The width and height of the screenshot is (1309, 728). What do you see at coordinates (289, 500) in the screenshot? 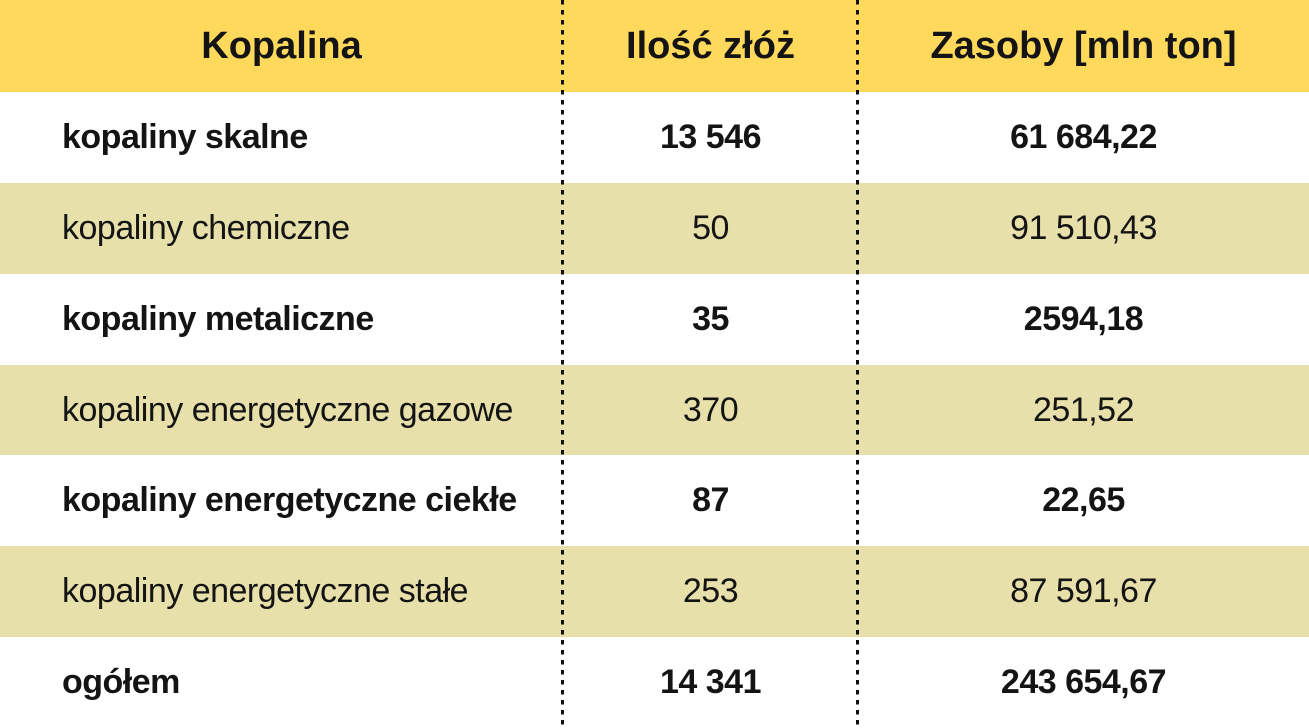
I see `mineral-name-cell: kopaliny energetyczne ciekłe` at bounding box center [289, 500].